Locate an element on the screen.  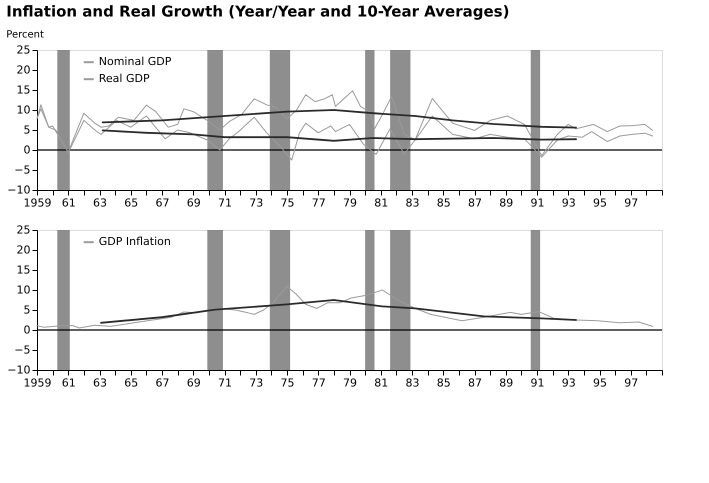
legend-label: GDP Inflation is located at coordinates (134, 241).